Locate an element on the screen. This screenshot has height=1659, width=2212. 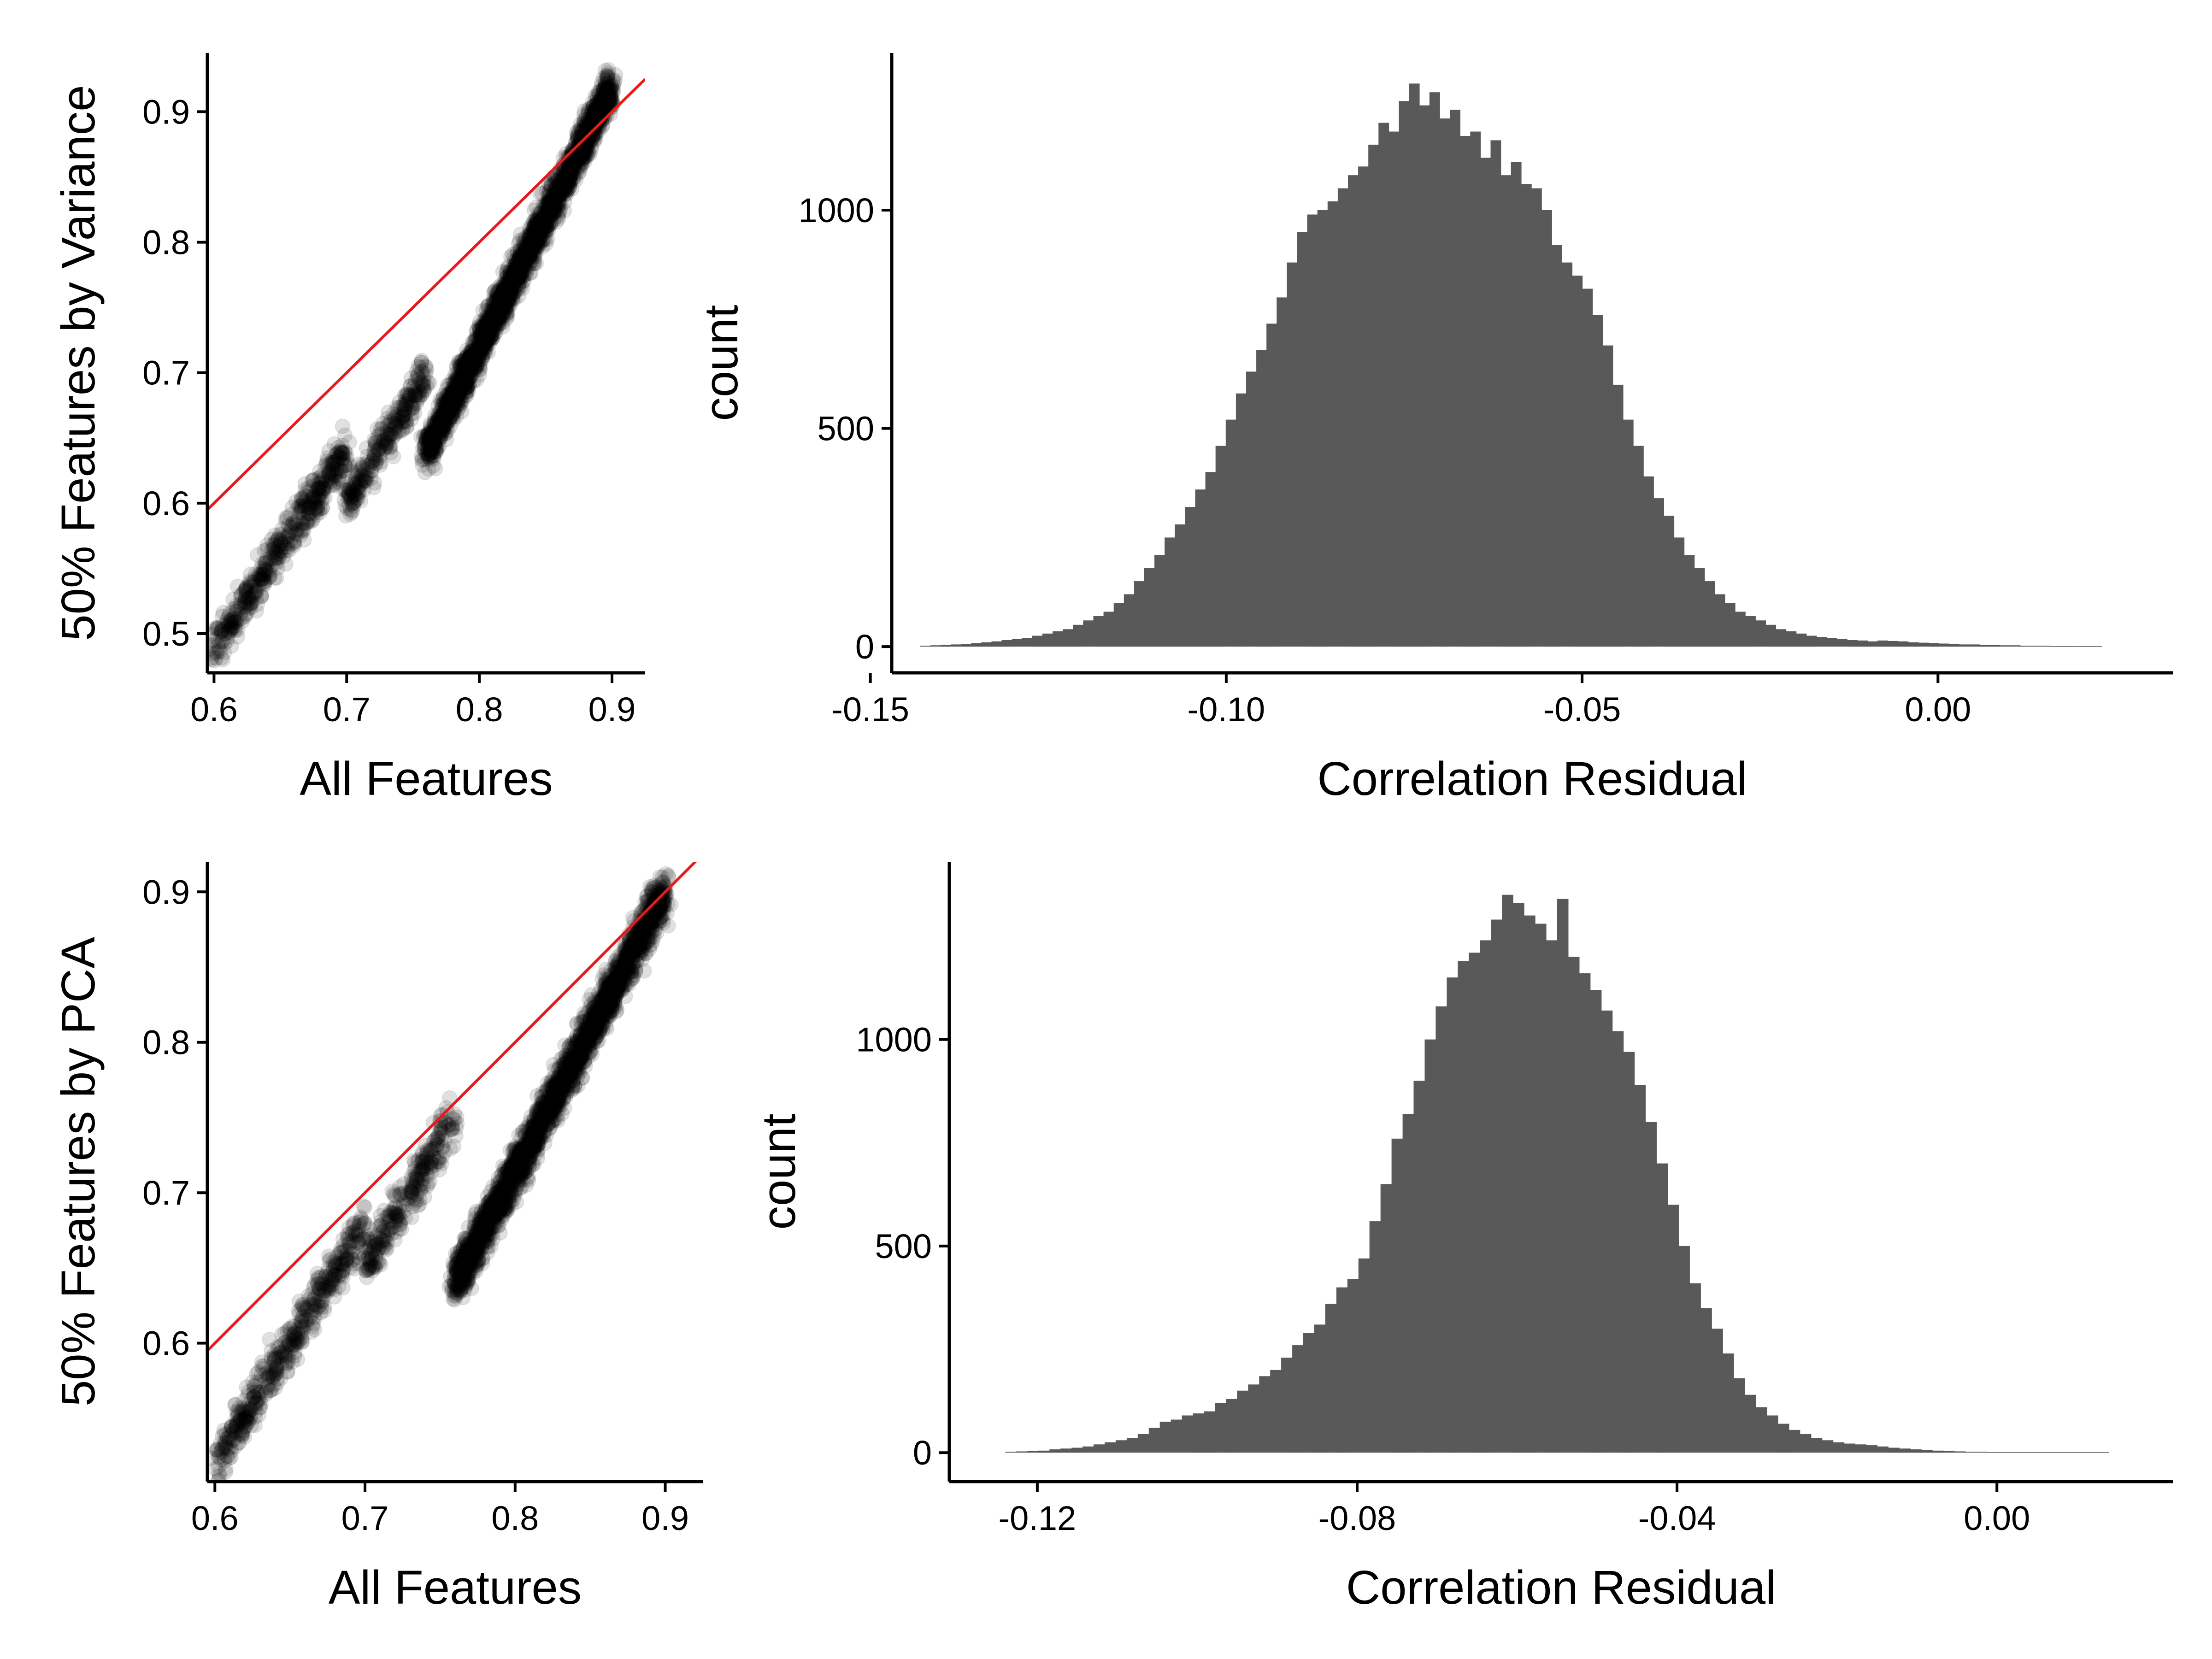
y-tick-label: 0.9 is located at coordinates (166, 112).